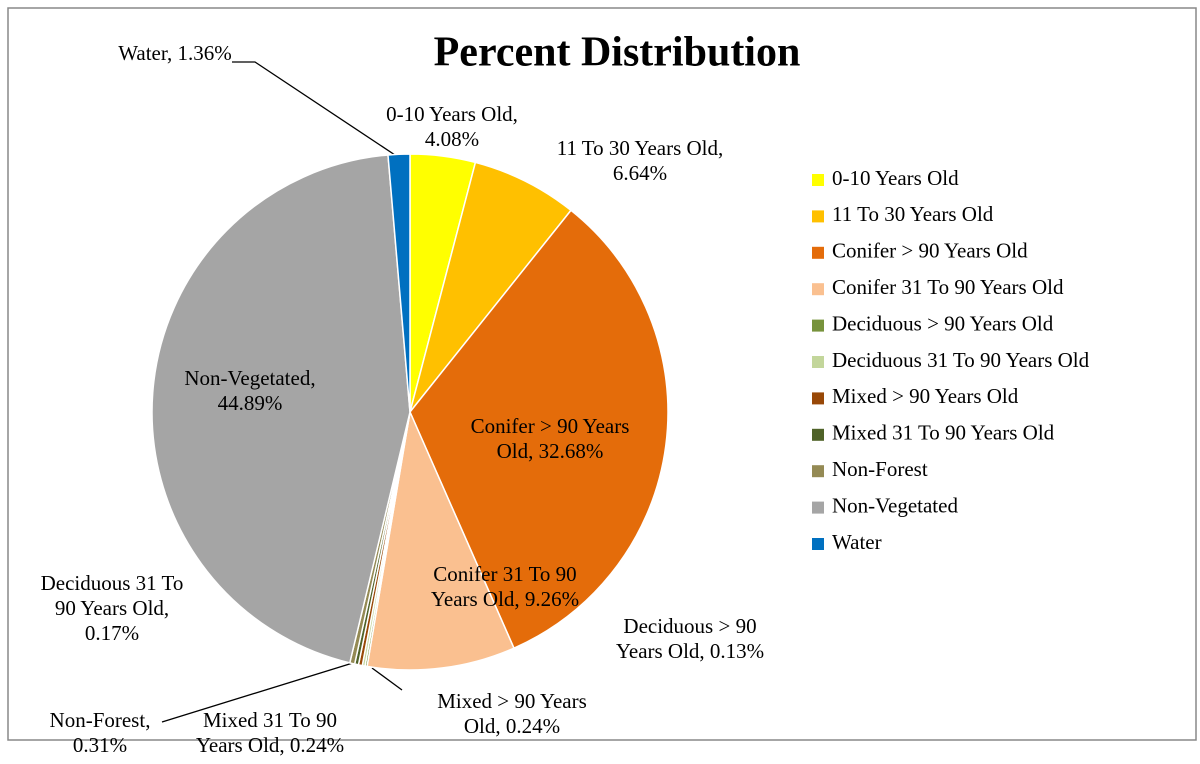 This screenshot has height=764, width=1200. What do you see at coordinates (100, 732) in the screenshot?
I see `data-label: Non-Forest, 0.31%` at bounding box center [100, 732].